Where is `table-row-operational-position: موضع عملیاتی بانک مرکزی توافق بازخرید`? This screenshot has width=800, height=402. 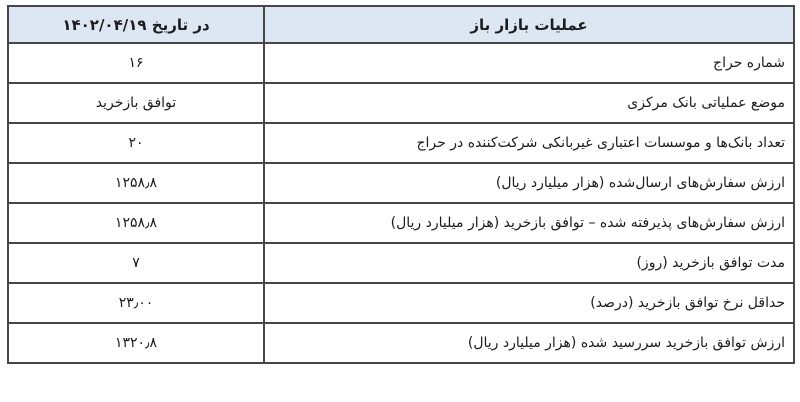
table-row-operational-position: موضع عملیاتی بانک مرکزی توافق بازخرید is located at coordinates (401, 103).